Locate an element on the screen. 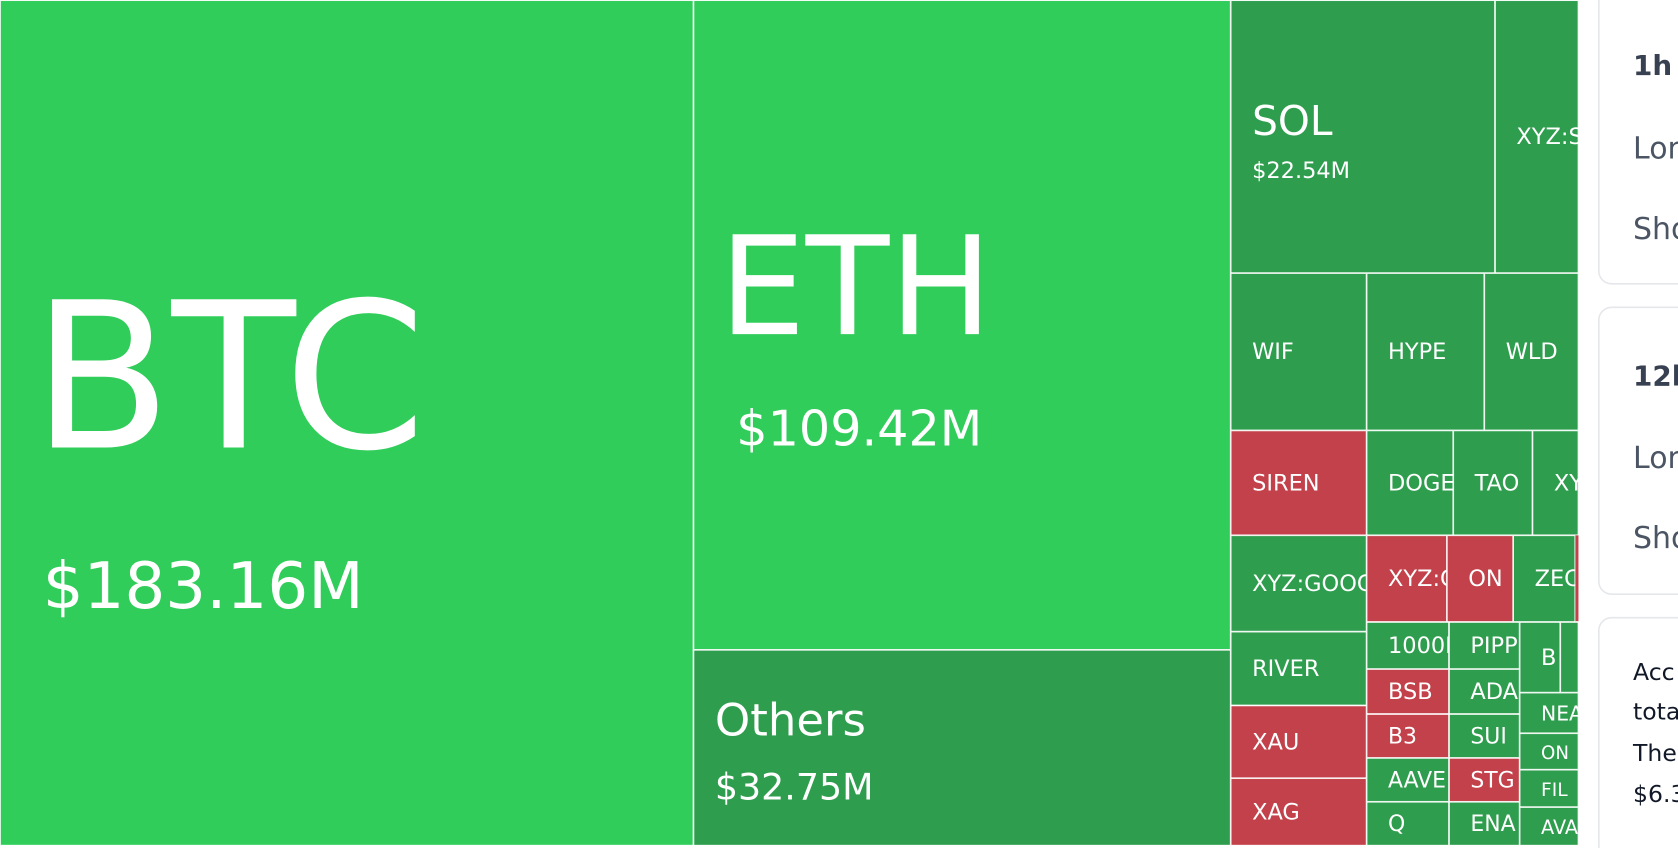  tile-box: ADA is located at coordinates (1484, 692).